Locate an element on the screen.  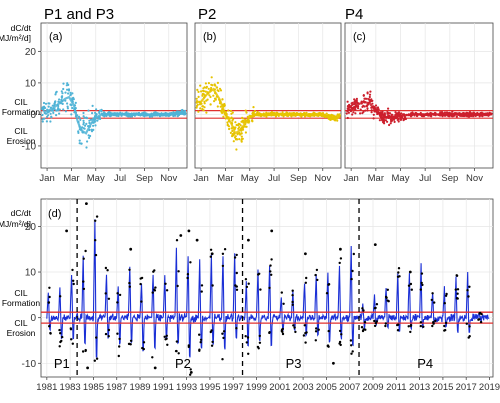
x-tick-label: 2013 is located at coordinates (419, 387).